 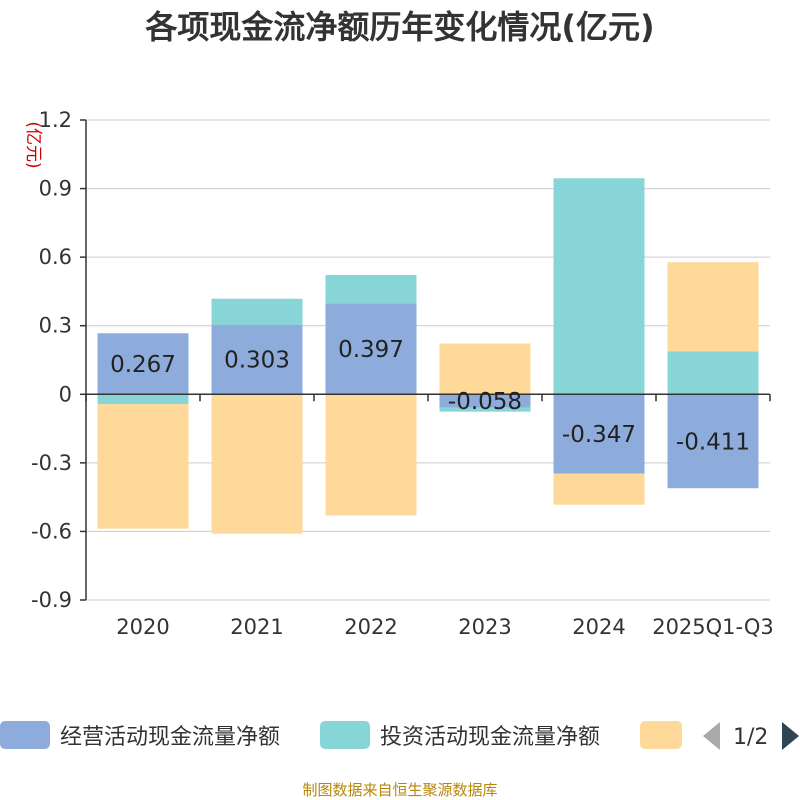 I want to click on y-axis-unit: (亿元), so click(x=33, y=144).